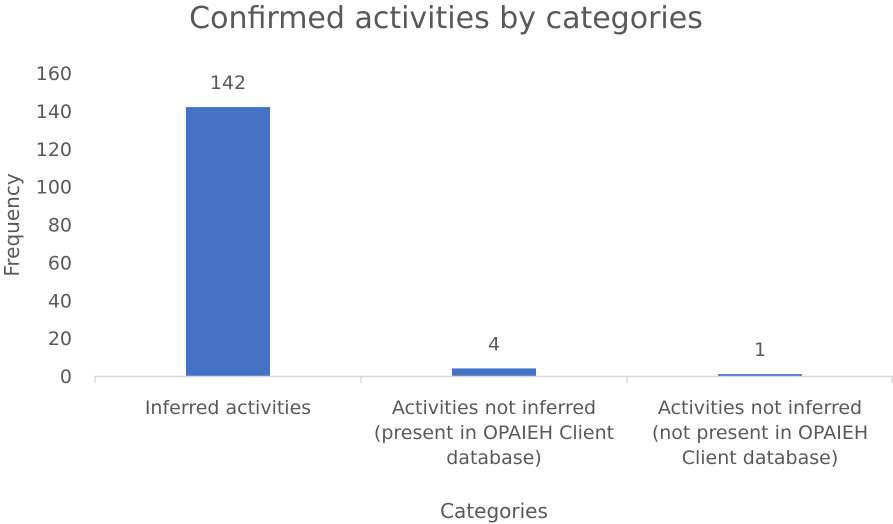  I want to click on data-label: 1, so click(760, 350).